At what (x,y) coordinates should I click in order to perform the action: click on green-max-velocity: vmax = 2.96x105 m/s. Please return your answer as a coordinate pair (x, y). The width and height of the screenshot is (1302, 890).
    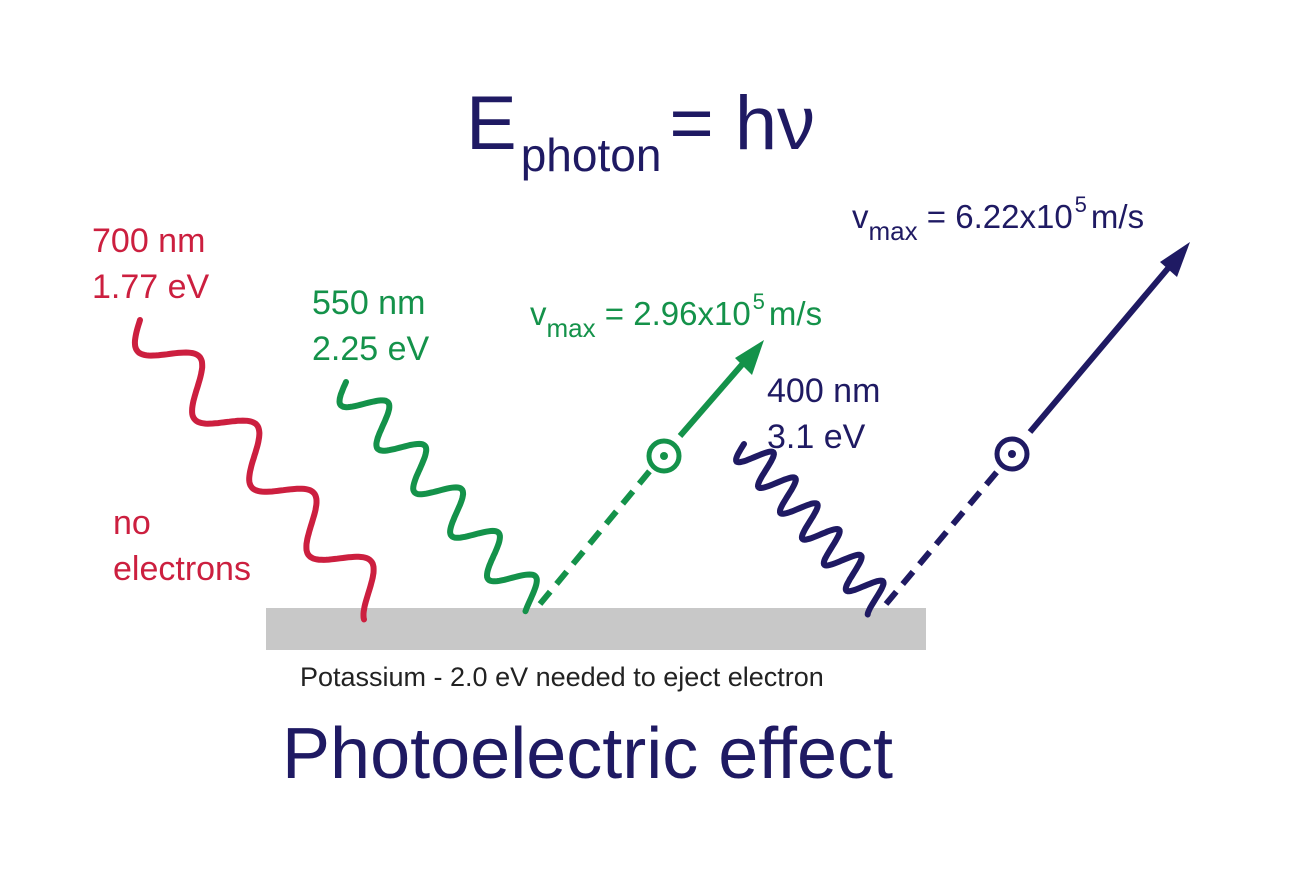
    Looking at the image, I should click on (676, 316).